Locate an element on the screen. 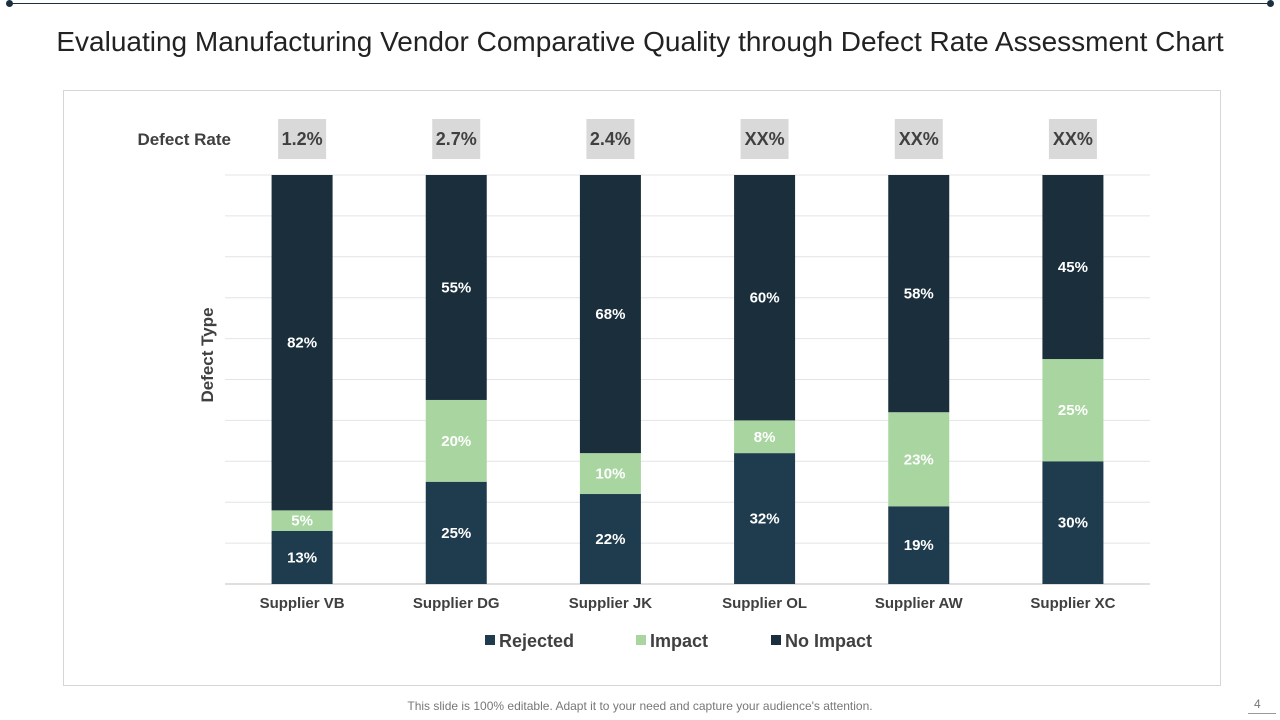 The image size is (1280, 720). data-label-impact: 5% is located at coordinates (302, 521).